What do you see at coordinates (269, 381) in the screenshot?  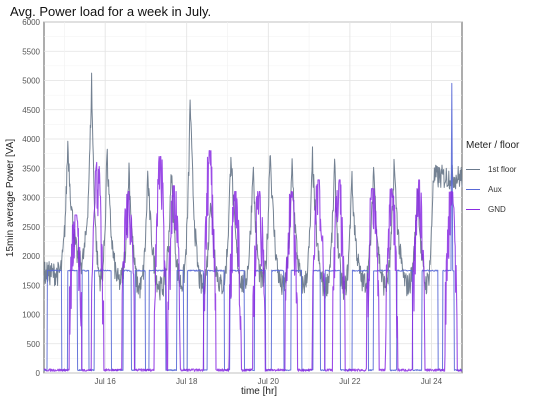 I see `x-tick-label: Jul 20` at bounding box center [269, 381].